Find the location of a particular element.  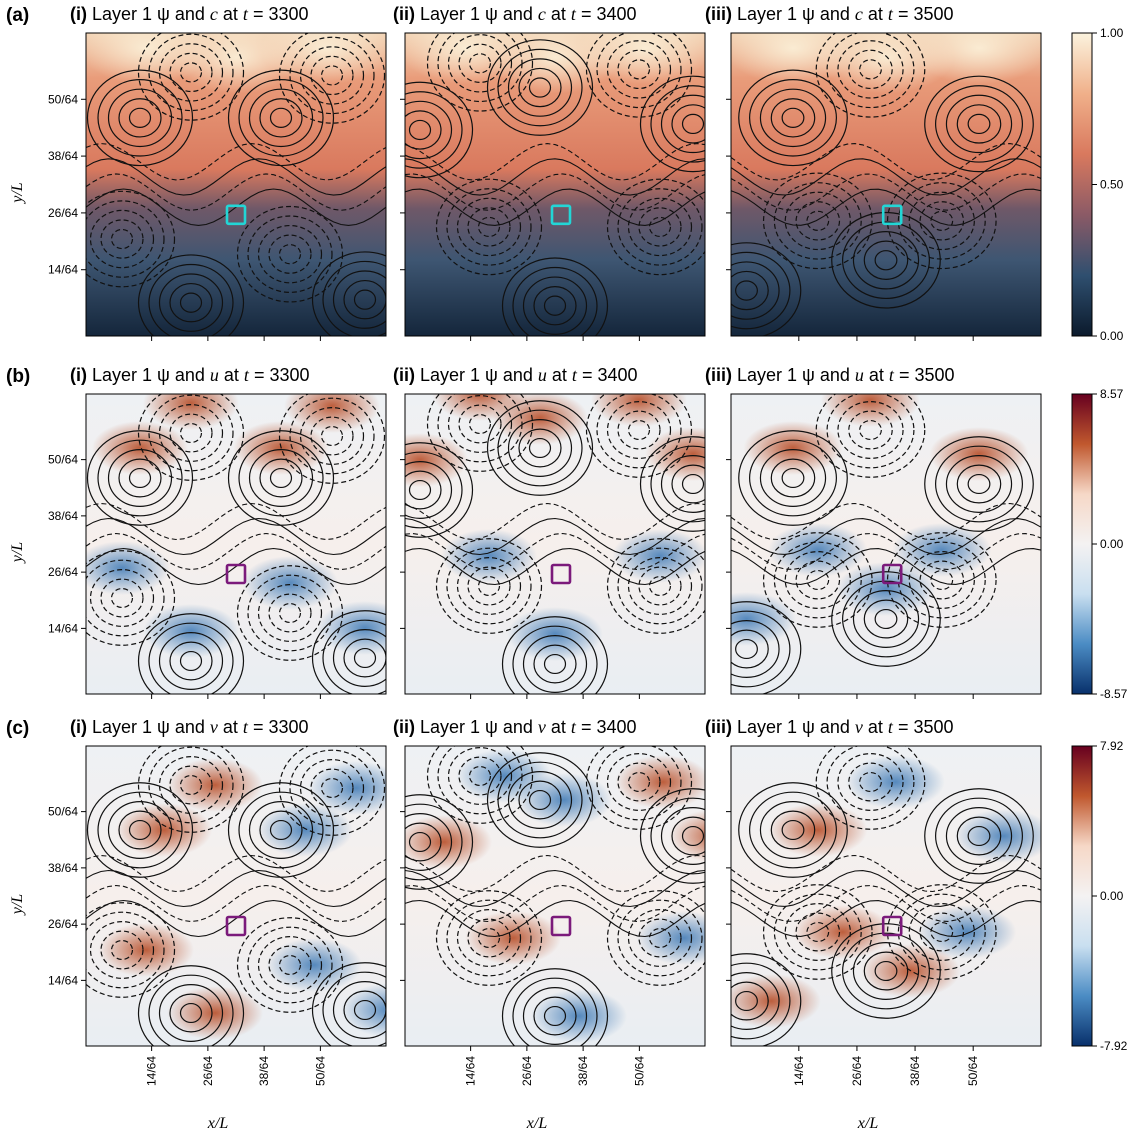

colorbar is located at coordinates (1082, 544).